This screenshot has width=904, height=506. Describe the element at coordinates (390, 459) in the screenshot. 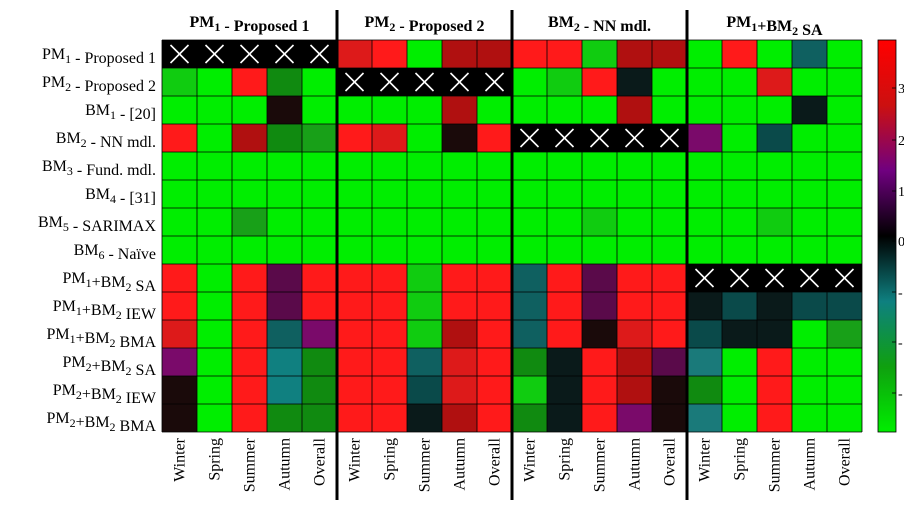

I see `column-label: Spring` at that location.